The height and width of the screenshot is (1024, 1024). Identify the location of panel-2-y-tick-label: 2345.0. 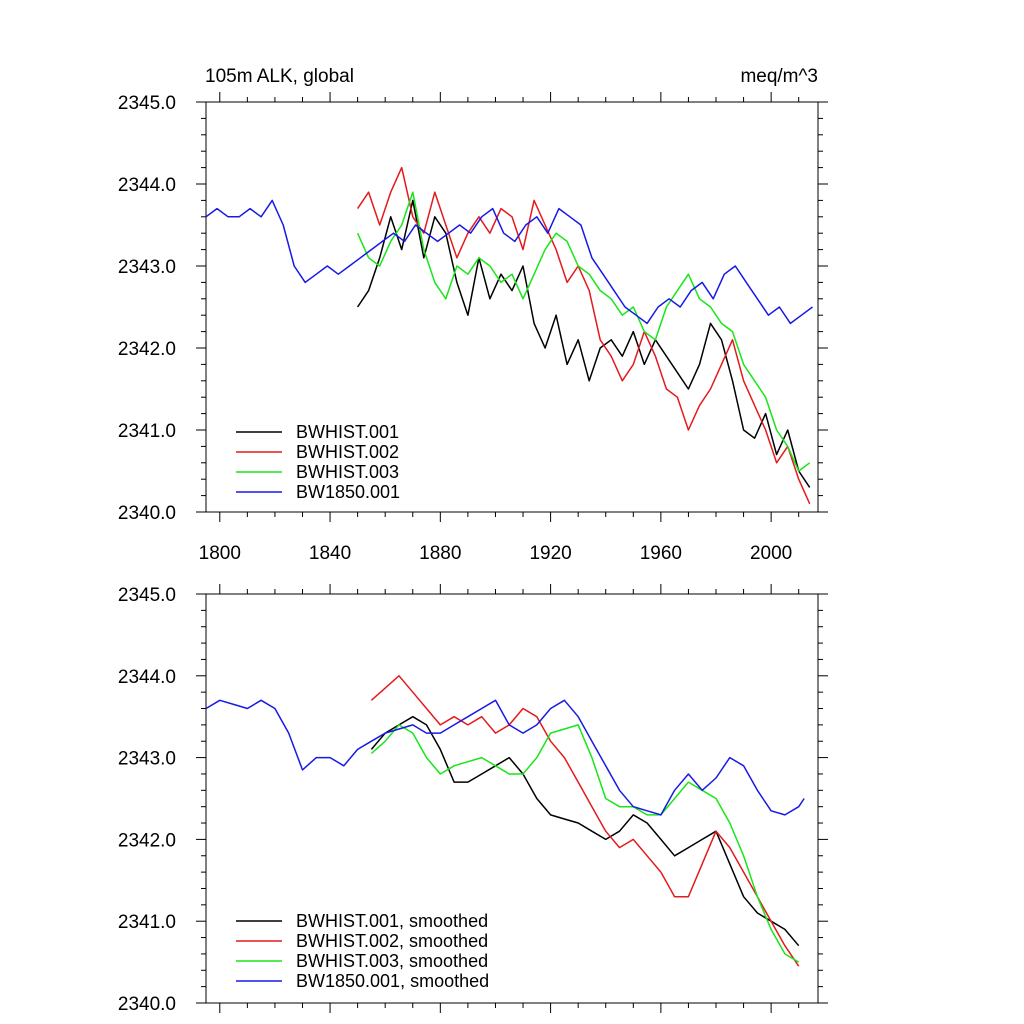
(147, 595).